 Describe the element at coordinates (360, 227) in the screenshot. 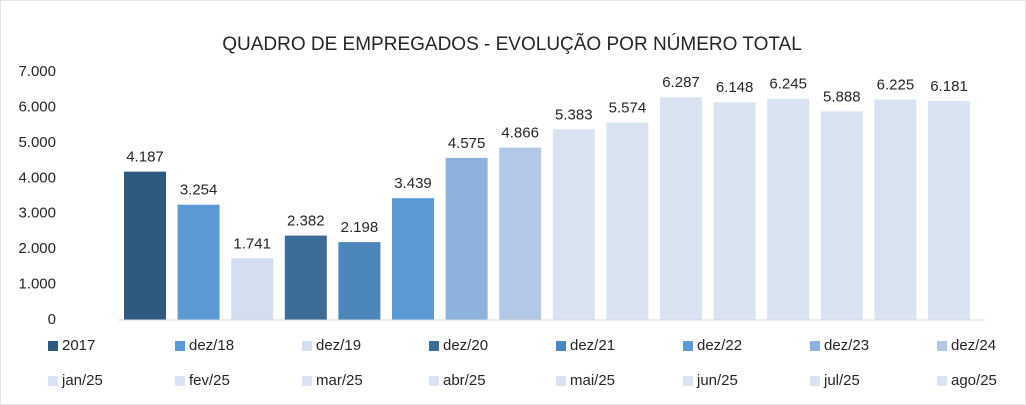

I see `value-label: 2.198` at that location.